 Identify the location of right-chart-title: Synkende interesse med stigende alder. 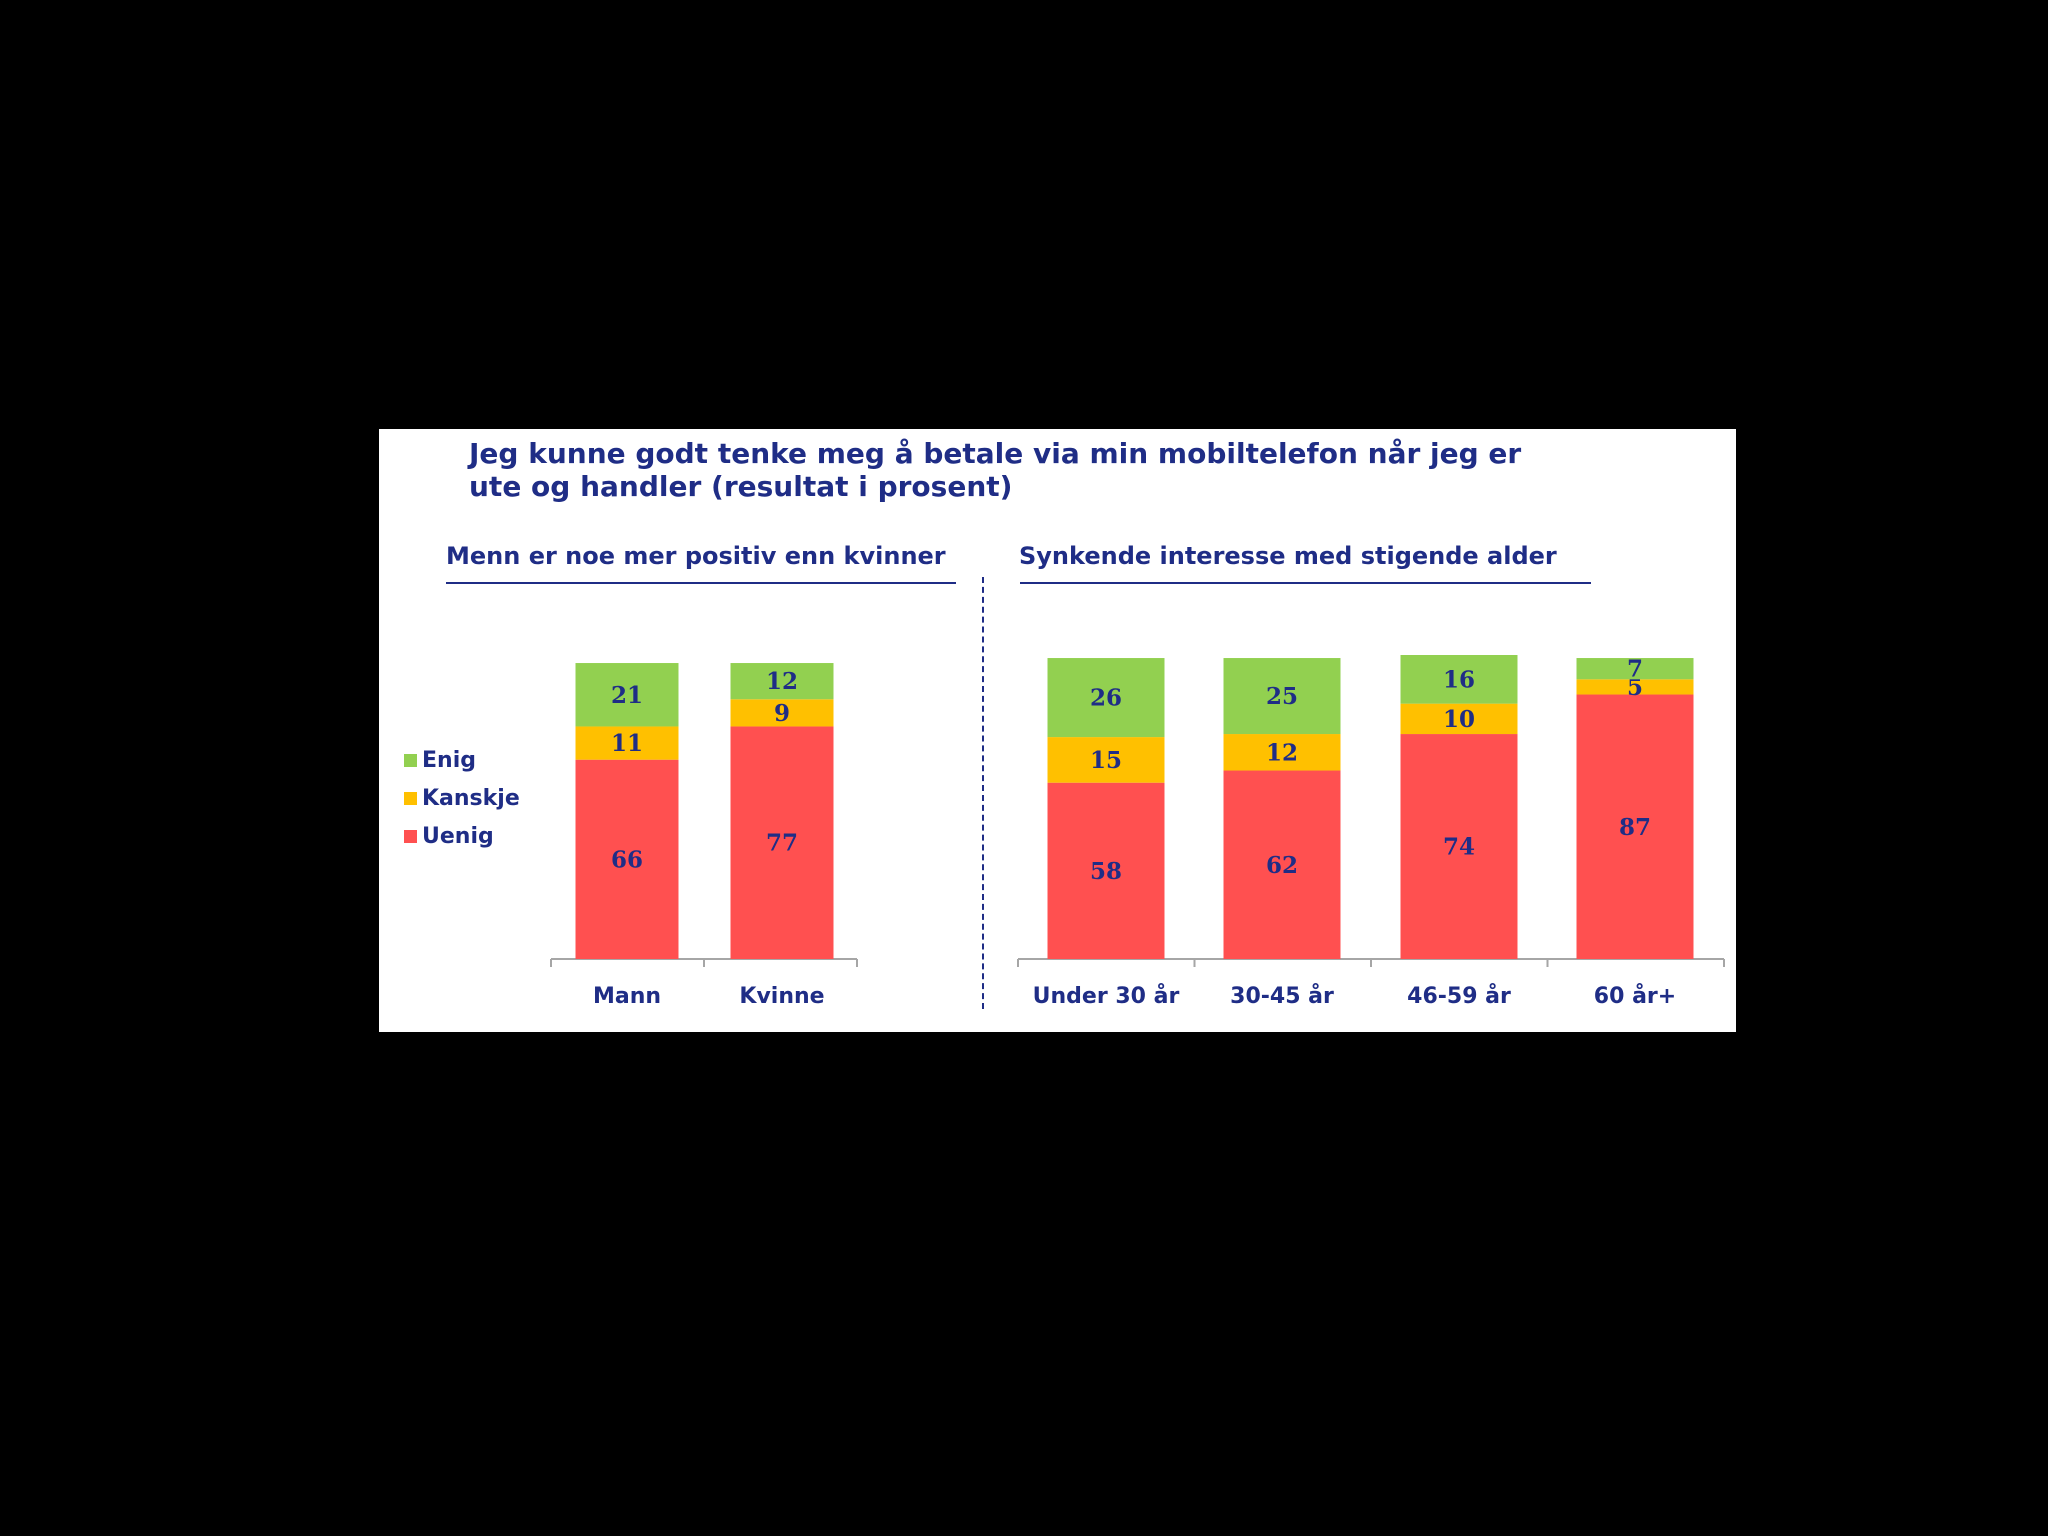
(1288, 556).